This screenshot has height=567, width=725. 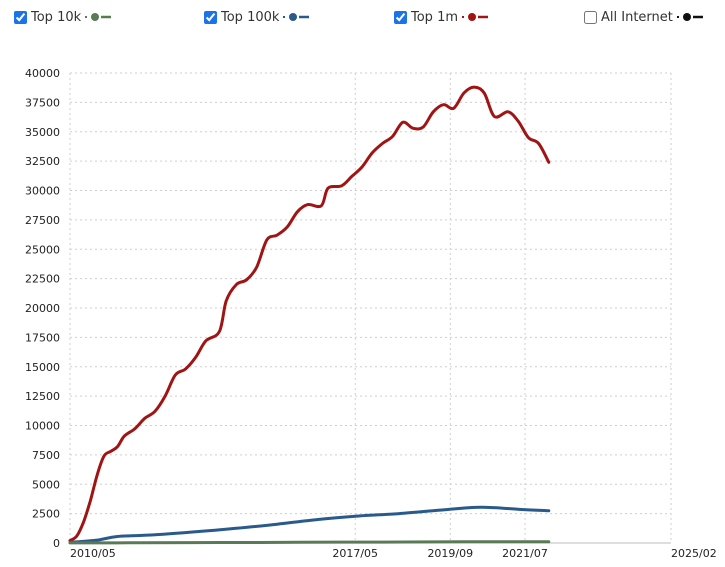 I want to click on legend-label-top-10k: Top 10k, so click(x=56, y=17).